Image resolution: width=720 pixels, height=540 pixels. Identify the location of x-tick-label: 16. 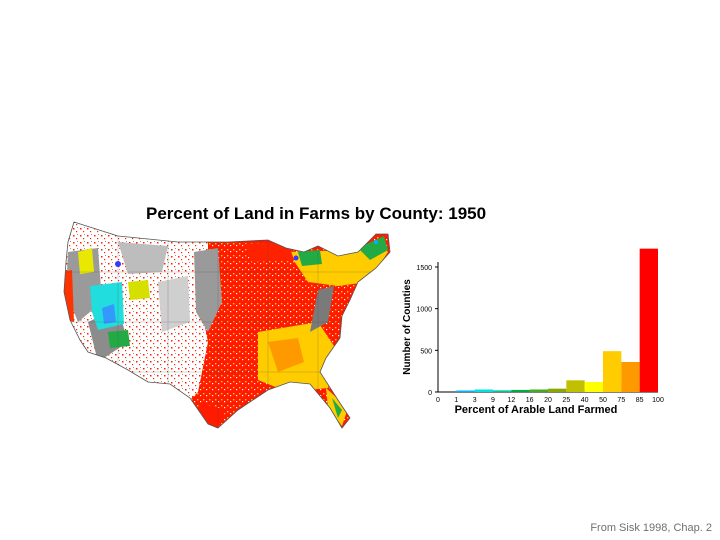
(530, 400).